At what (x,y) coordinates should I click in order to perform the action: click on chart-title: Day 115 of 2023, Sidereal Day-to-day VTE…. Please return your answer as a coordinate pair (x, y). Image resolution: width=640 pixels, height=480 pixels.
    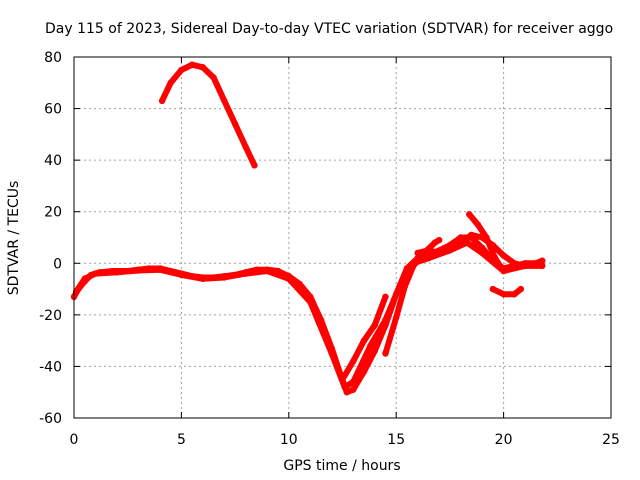
    Looking at the image, I should click on (329, 29).